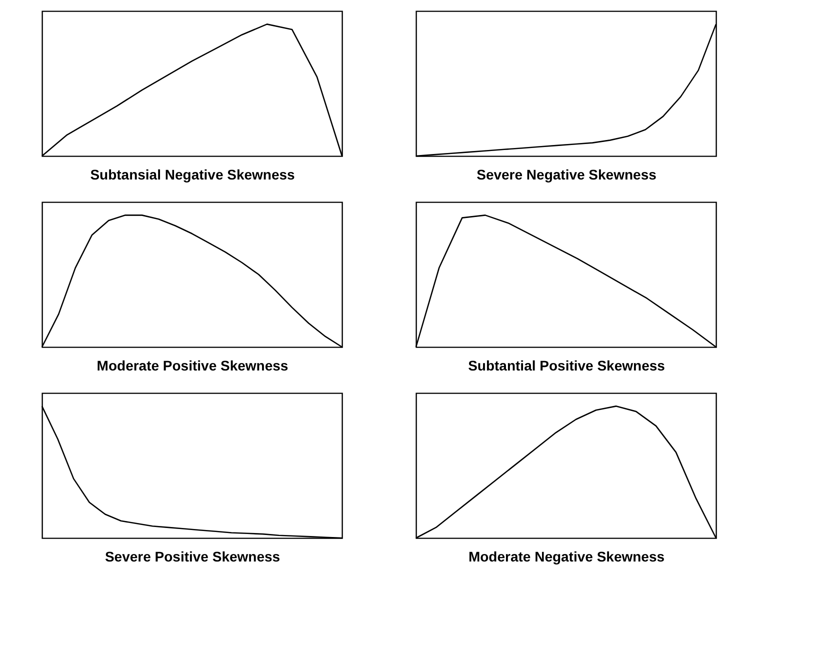  I want to click on x-axis-title: Severe Positive Skewness, so click(192, 556).